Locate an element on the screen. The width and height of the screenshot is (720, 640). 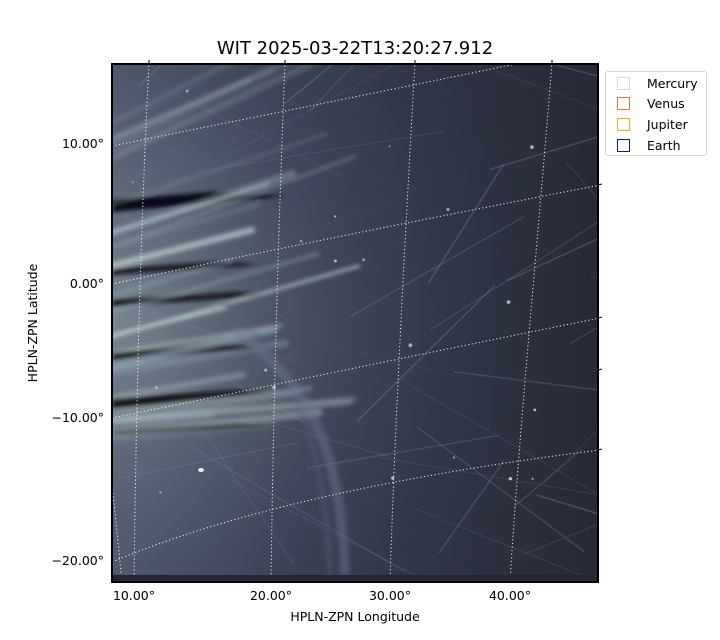
legend-label: Venus is located at coordinates (666, 103).